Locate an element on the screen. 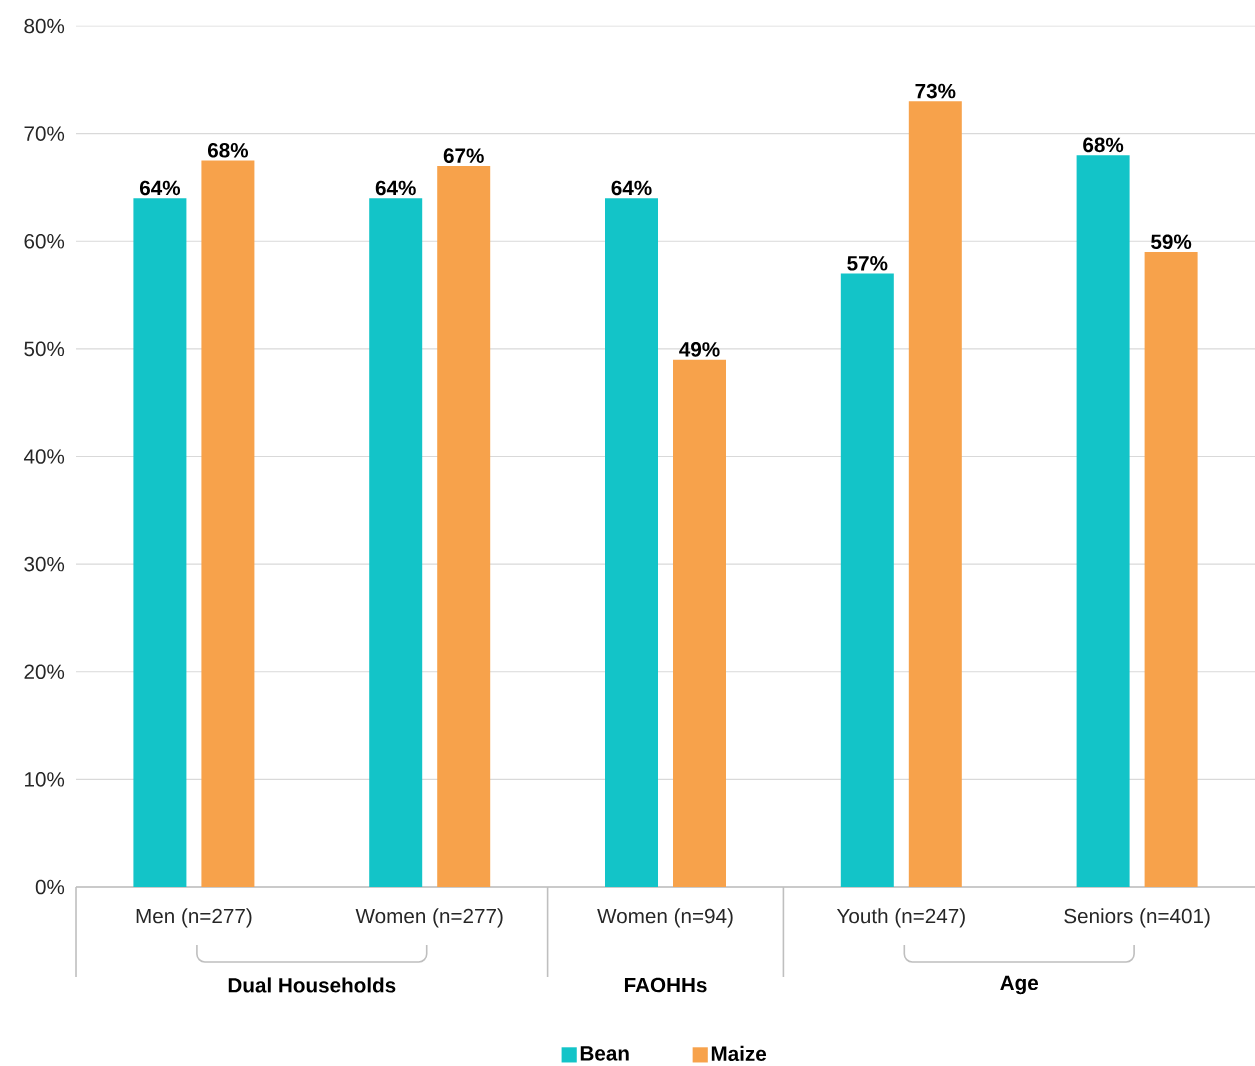 The image size is (1255, 1066). x-tick-label: Youth (n=247) is located at coordinates (900, 918).